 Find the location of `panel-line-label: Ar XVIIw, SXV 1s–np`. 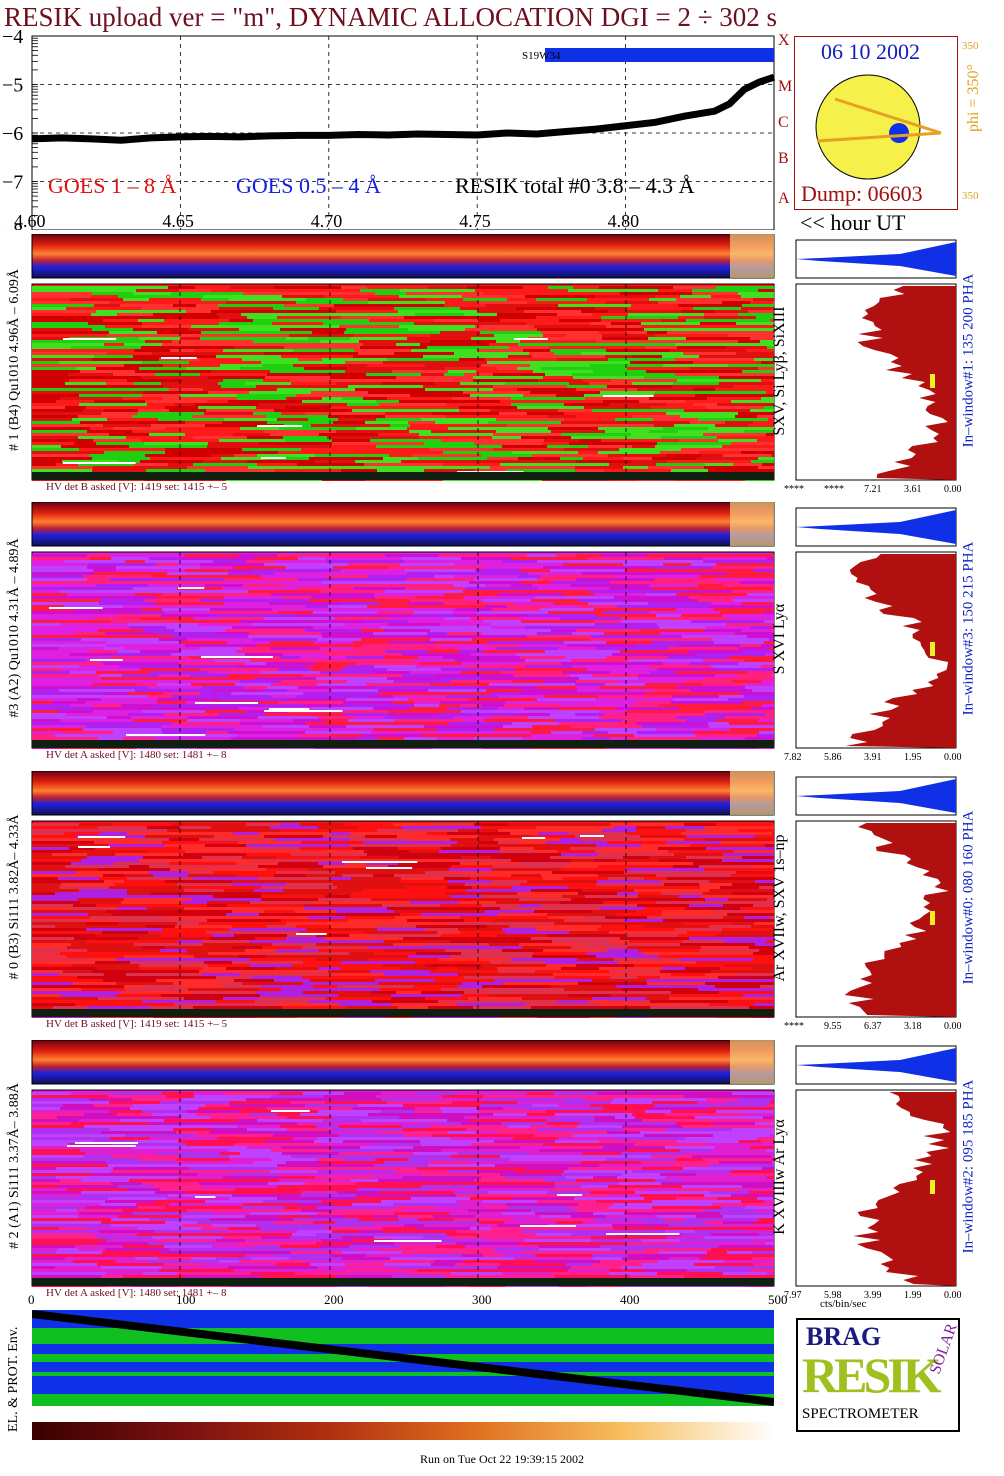

panel-line-label: Ar XVIIw, SXV 1s–np is located at coordinates (779, 908).